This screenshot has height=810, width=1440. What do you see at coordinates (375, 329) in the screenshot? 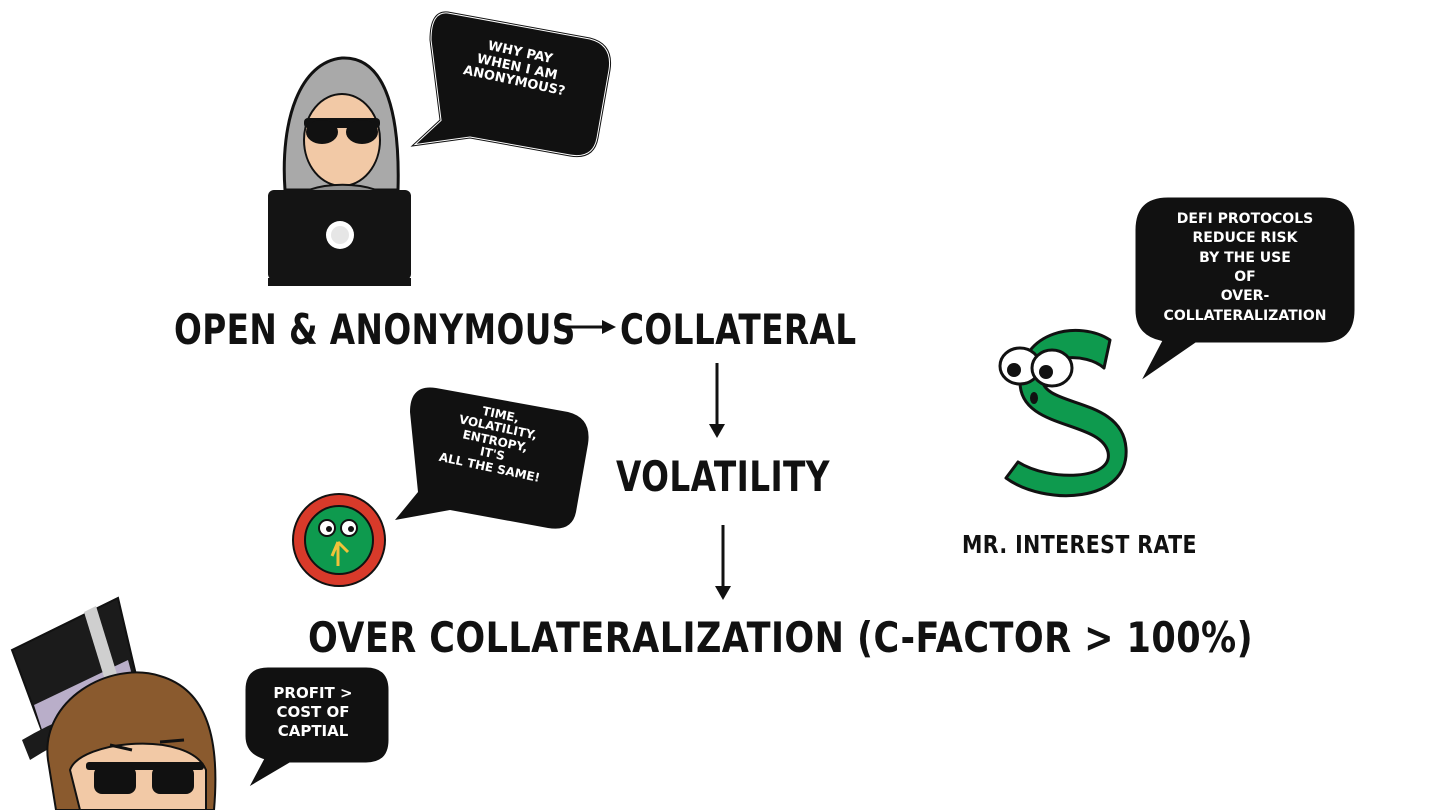
I see `label-open-anonymous: OPEN & ANONYMOUS` at bounding box center [375, 329].